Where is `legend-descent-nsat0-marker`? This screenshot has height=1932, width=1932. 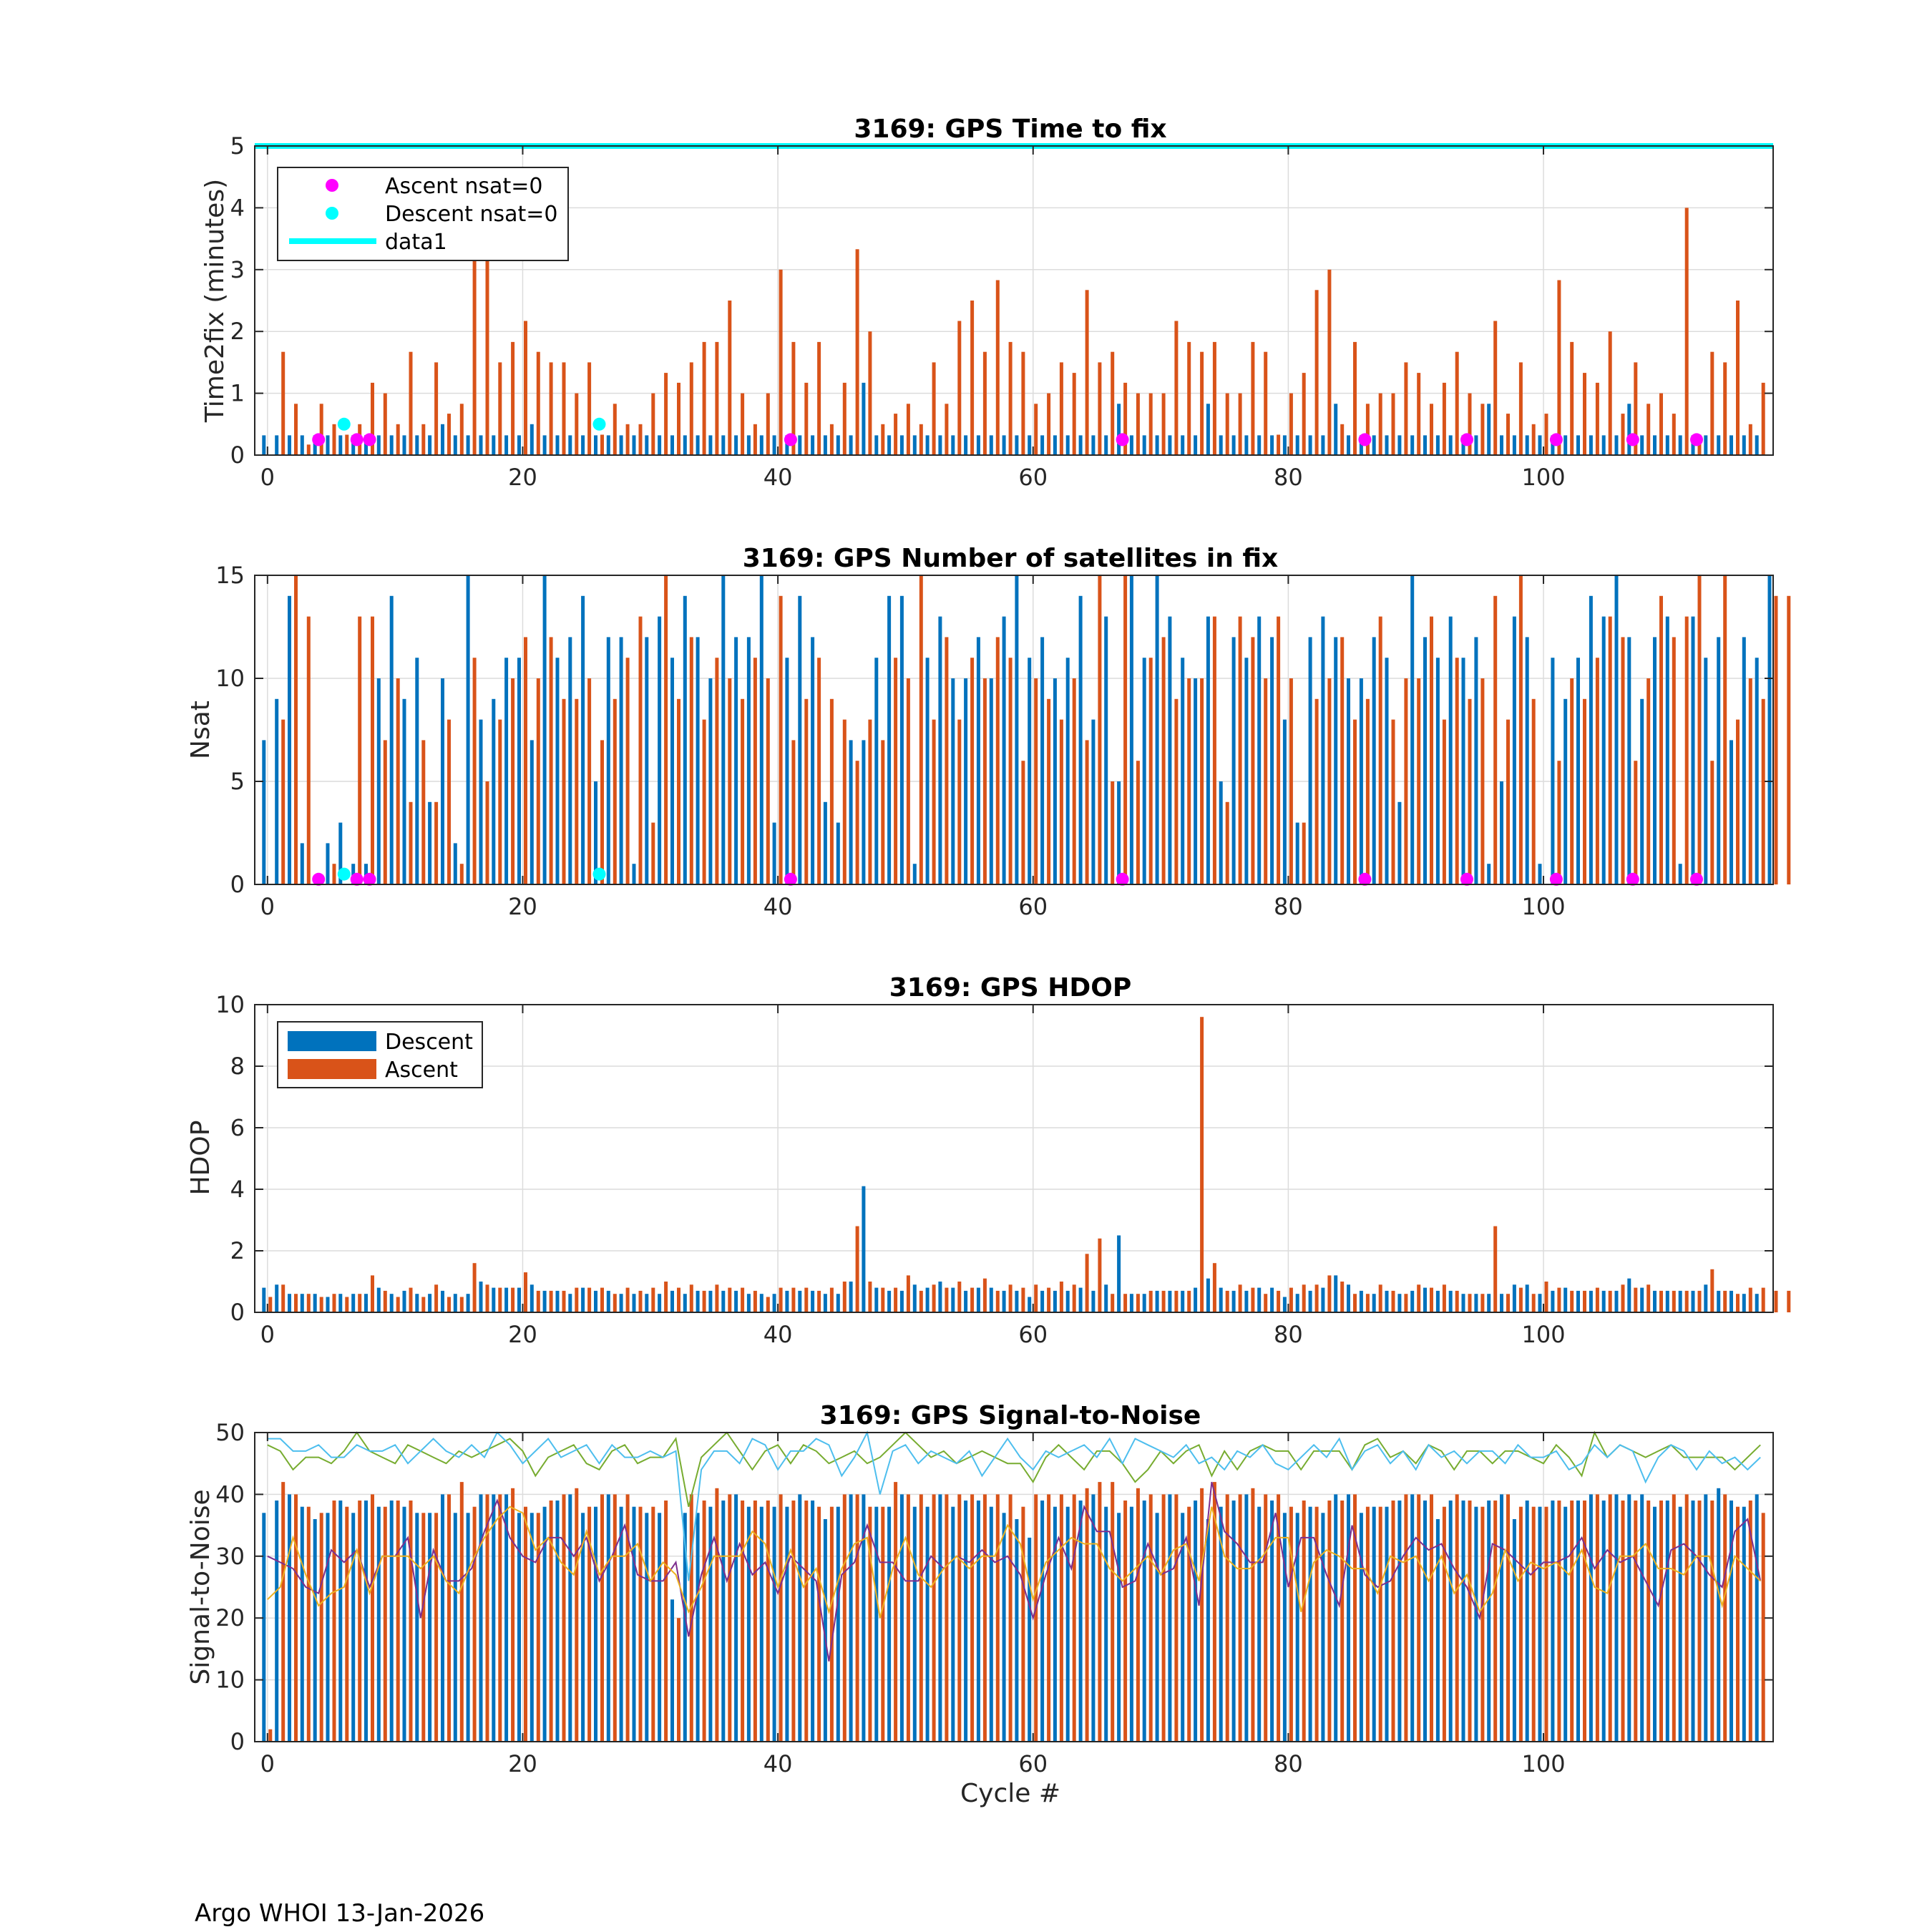 legend-descent-nsat0-marker is located at coordinates (332, 213).